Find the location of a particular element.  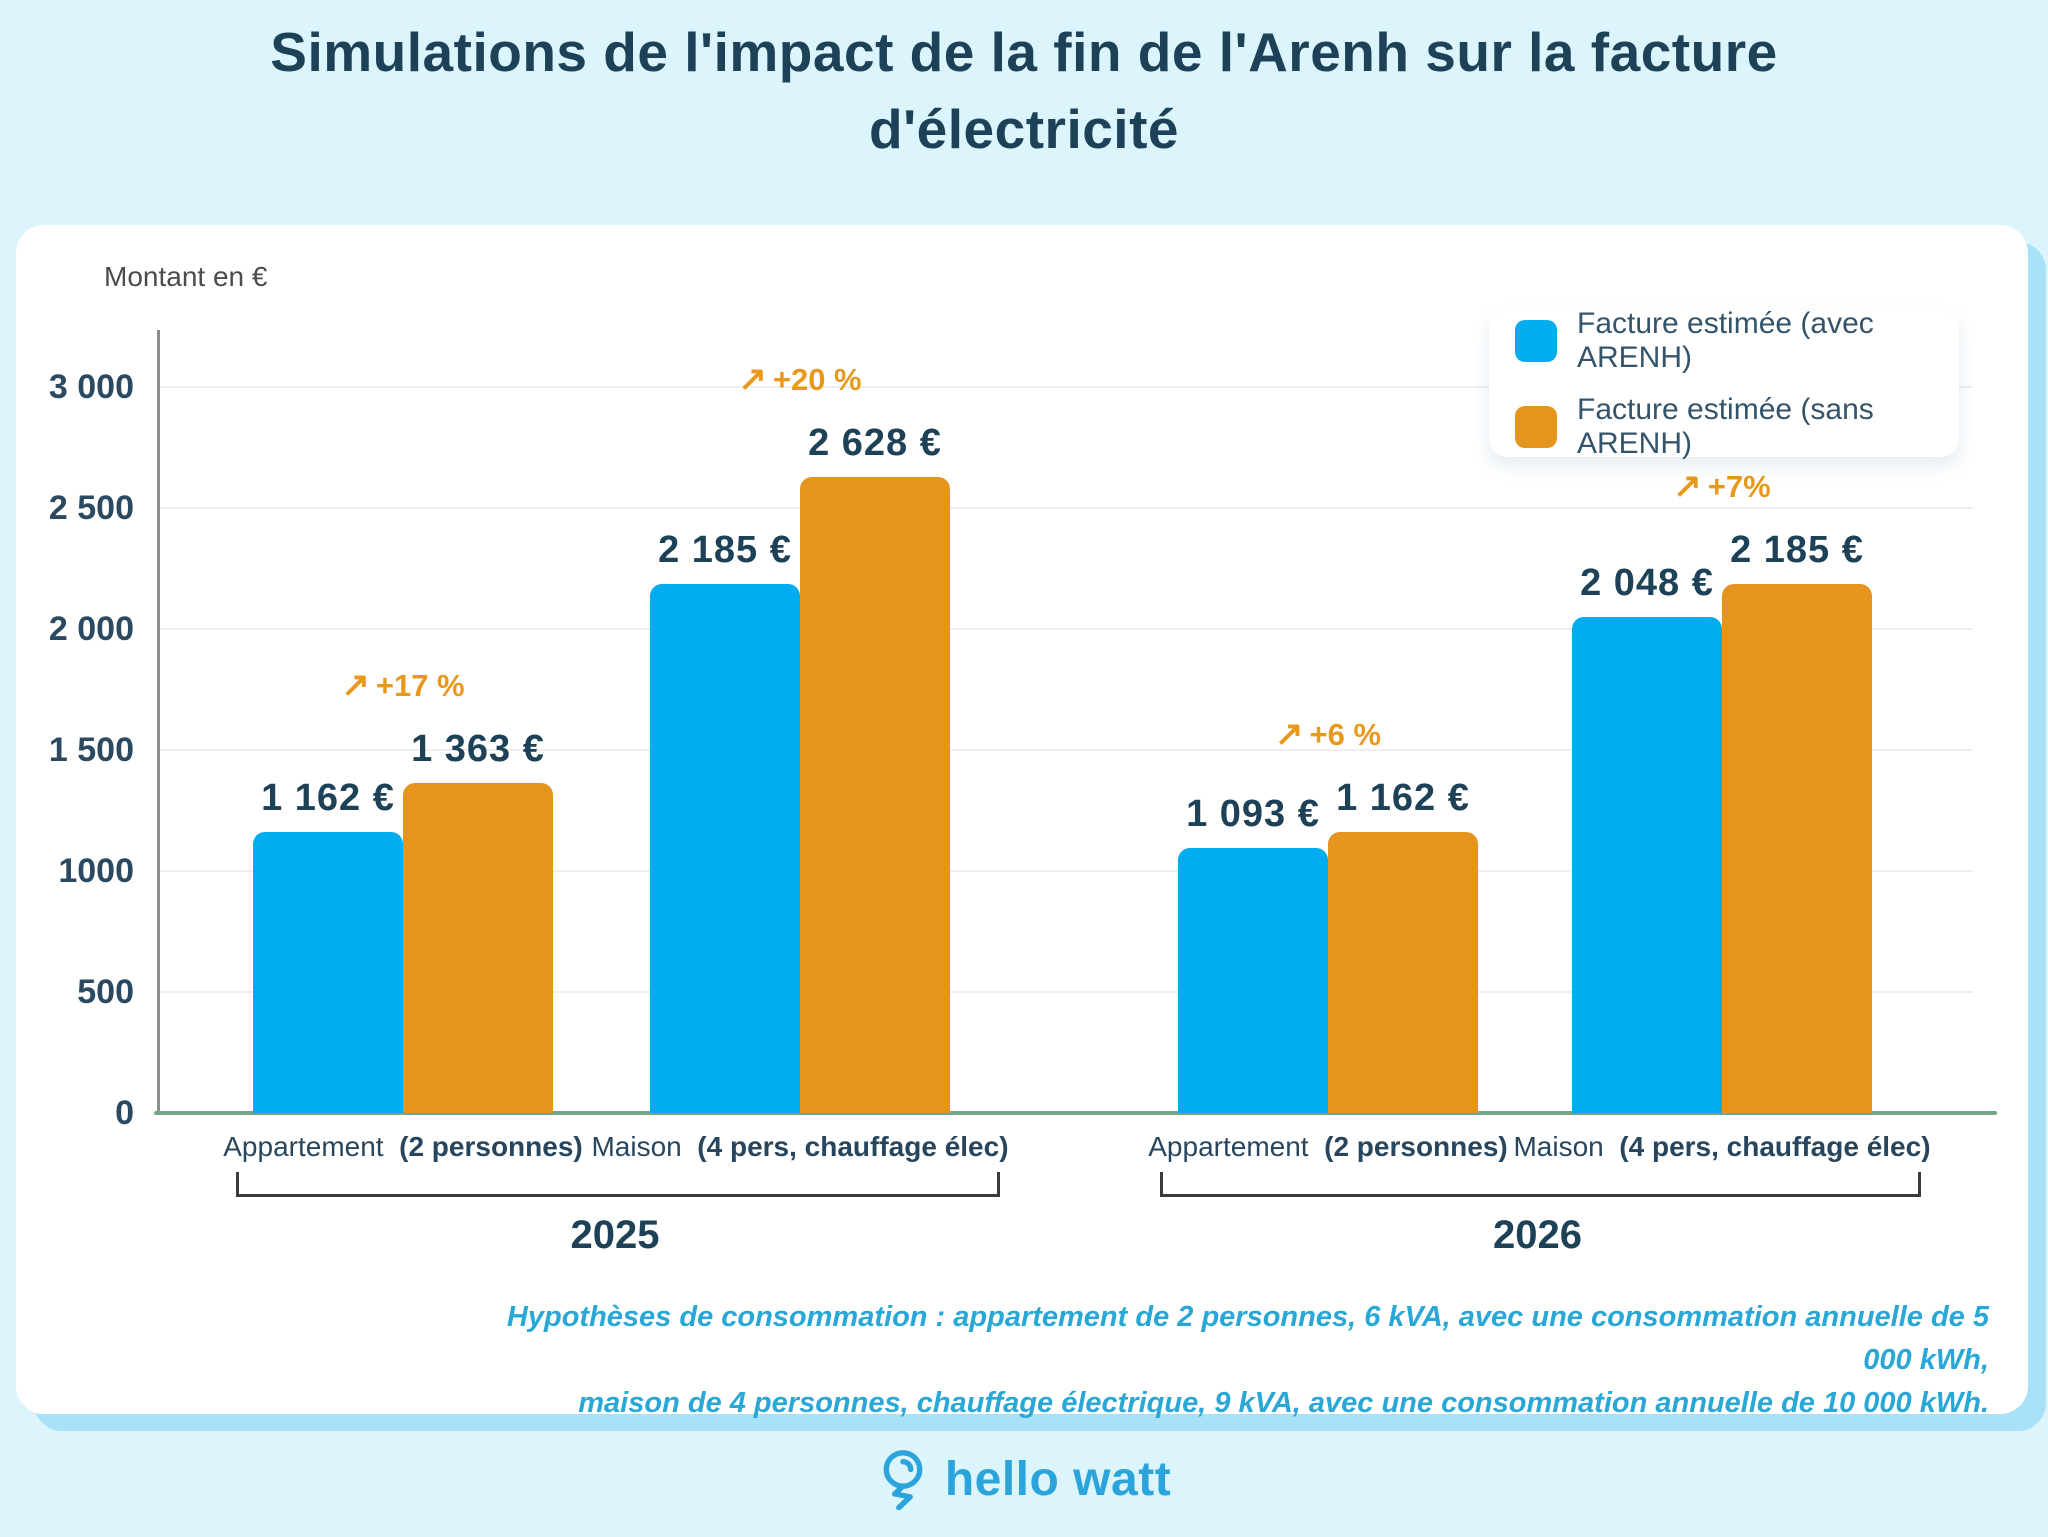

legend-item-avec-arenh: Facture estimée (avec ARENH) is located at coordinates (1724, 341).